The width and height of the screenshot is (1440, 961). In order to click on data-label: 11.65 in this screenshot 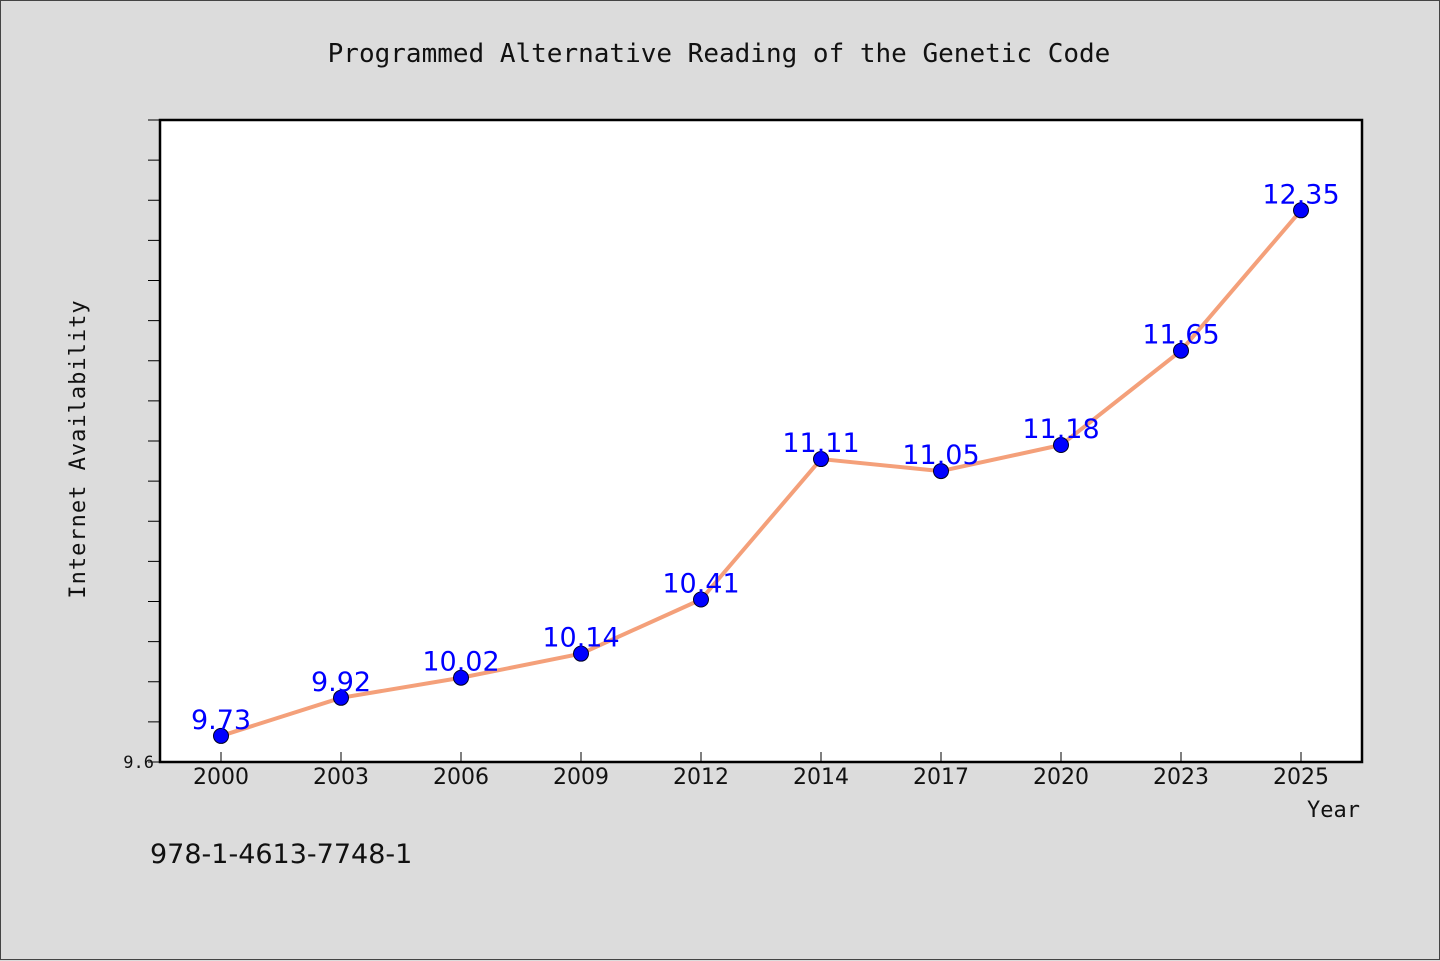, I will do `click(1180, 335)`.